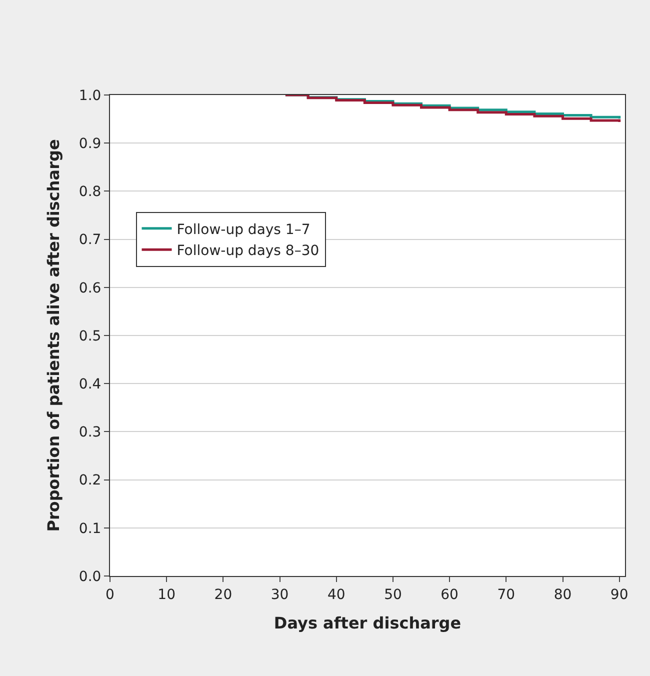  I want to click on x-tick-label: 10, so click(167, 594).